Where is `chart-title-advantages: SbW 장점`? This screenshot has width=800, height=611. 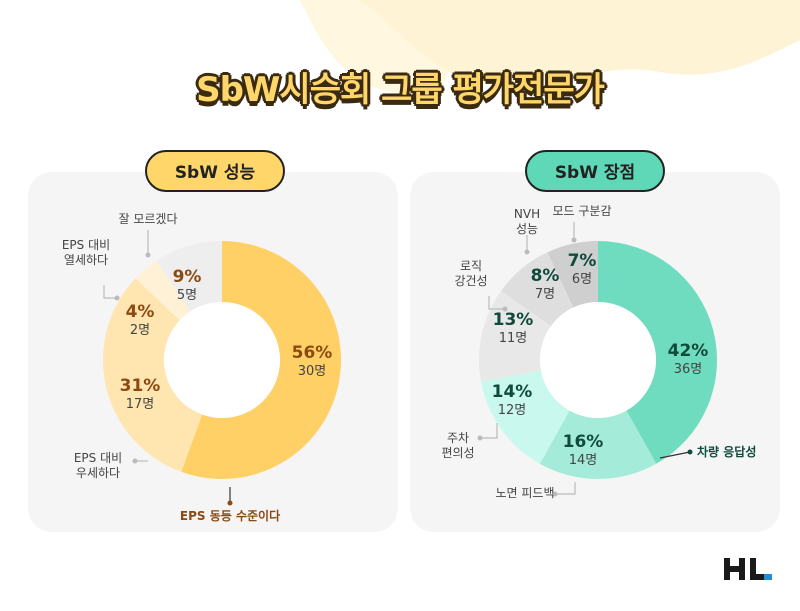
chart-title-advantages: SbW 장점 is located at coordinates (595, 171).